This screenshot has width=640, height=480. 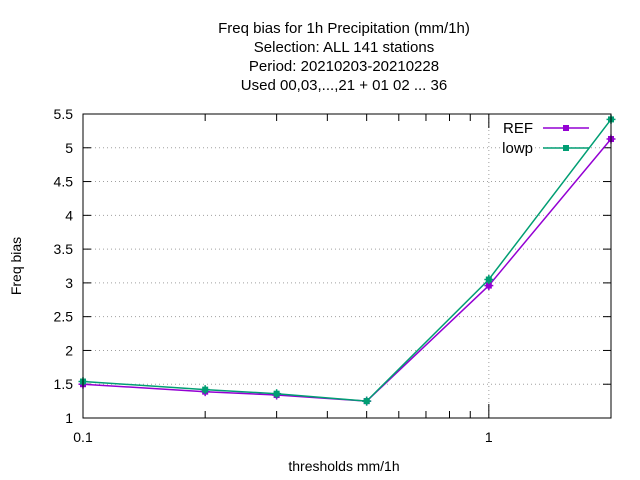 What do you see at coordinates (69, 350) in the screenshot?
I see `y-tick-label: 2` at bounding box center [69, 350].